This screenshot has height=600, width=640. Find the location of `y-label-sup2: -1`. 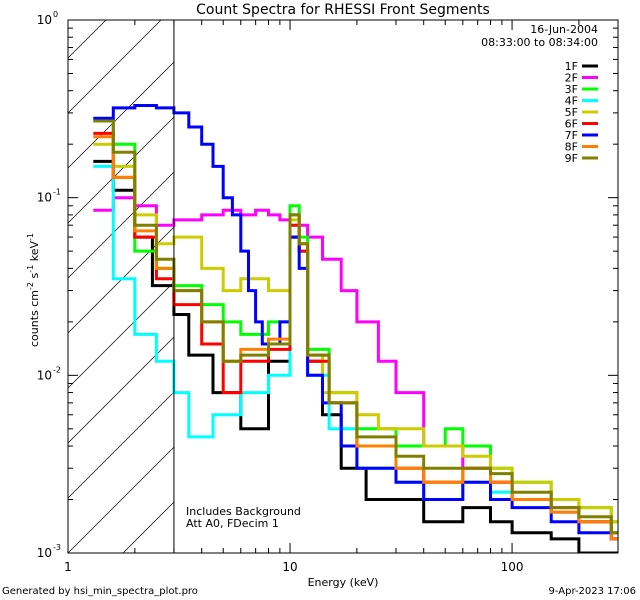

y-label-sup2: -1 is located at coordinates (30, 269).